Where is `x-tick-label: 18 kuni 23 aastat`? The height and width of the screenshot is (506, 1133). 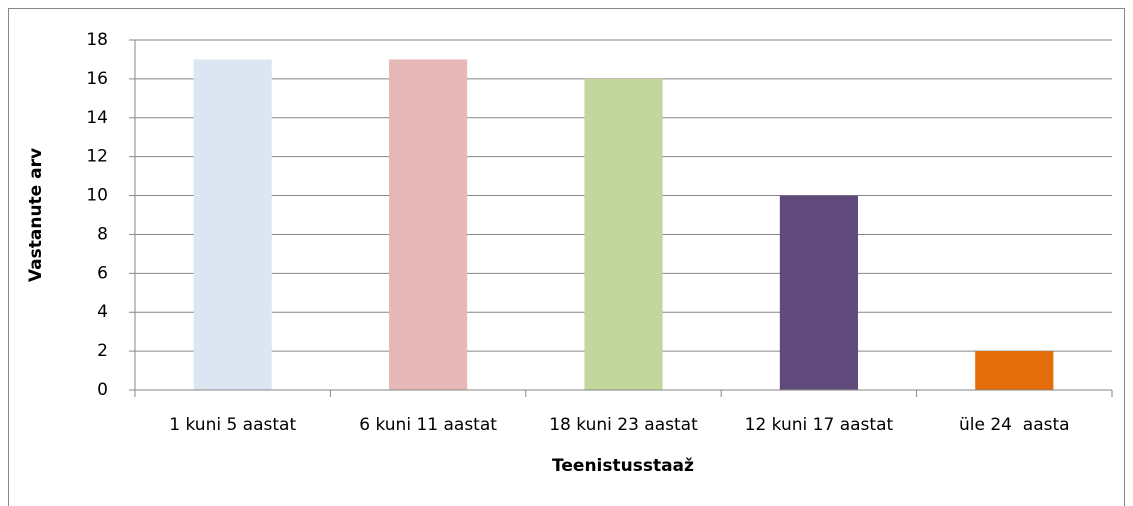 x-tick-label: 18 kuni 23 aastat is located at coordinates (623, 425).